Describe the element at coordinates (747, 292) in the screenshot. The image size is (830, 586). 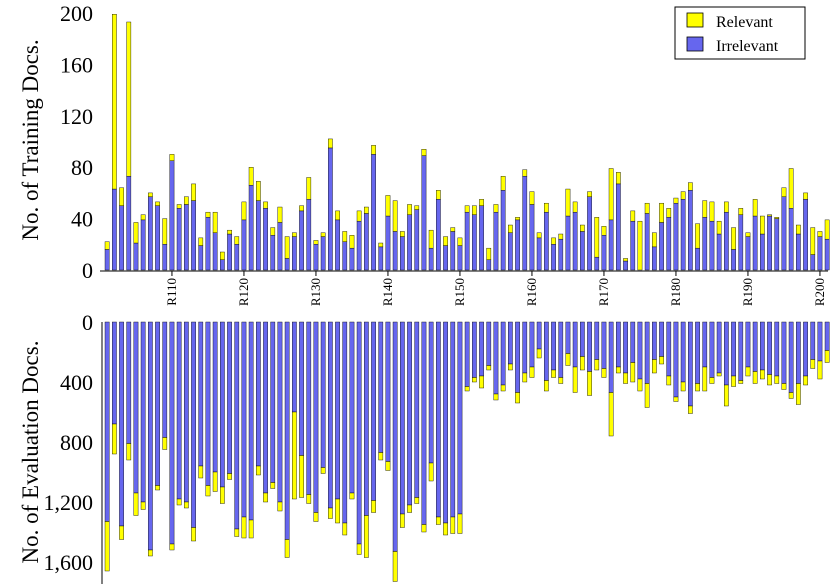
I see `x-tick-label: R190` at that location.